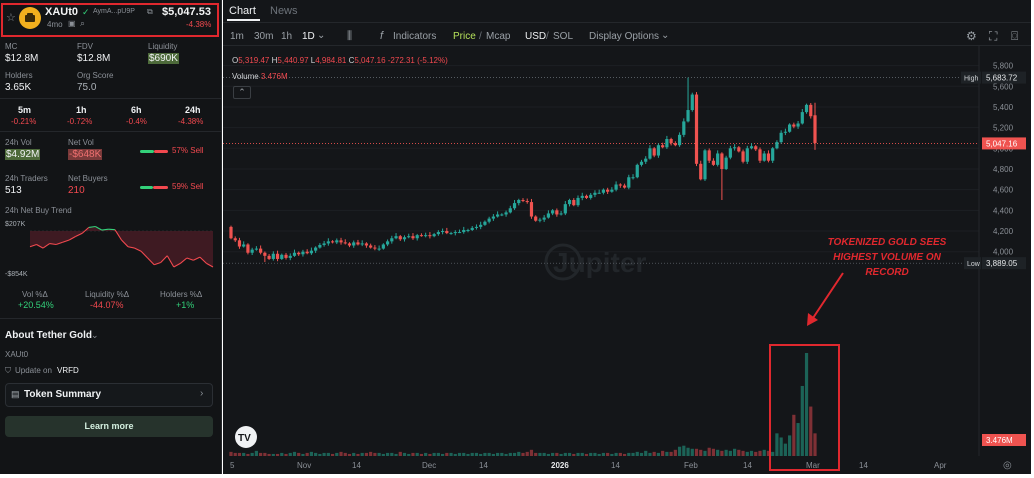 This screenshot has height=478, width=1034. What do you see at coordinates (1015, 36) in the screenshot?
I see `camera-icon: ⌼` at bounding box center [1015, 36].